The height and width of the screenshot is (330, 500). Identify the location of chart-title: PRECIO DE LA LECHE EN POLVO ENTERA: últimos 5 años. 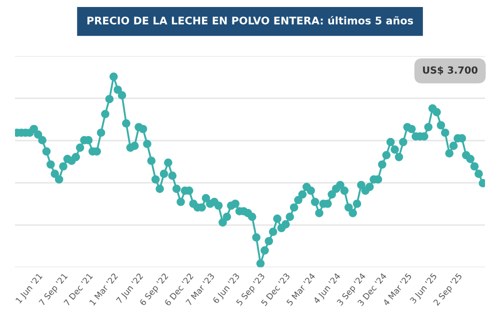
(250, 20).